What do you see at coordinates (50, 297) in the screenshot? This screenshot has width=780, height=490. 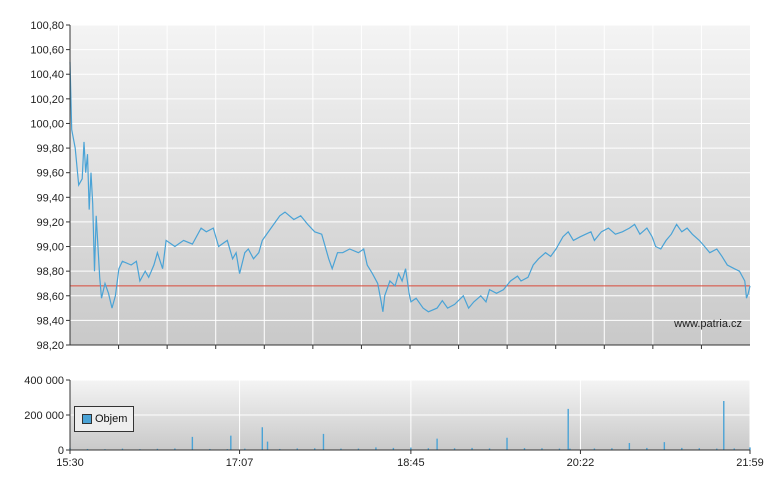 I see `price-y-tick-label: 98,60` at bounding box center [50, 297].